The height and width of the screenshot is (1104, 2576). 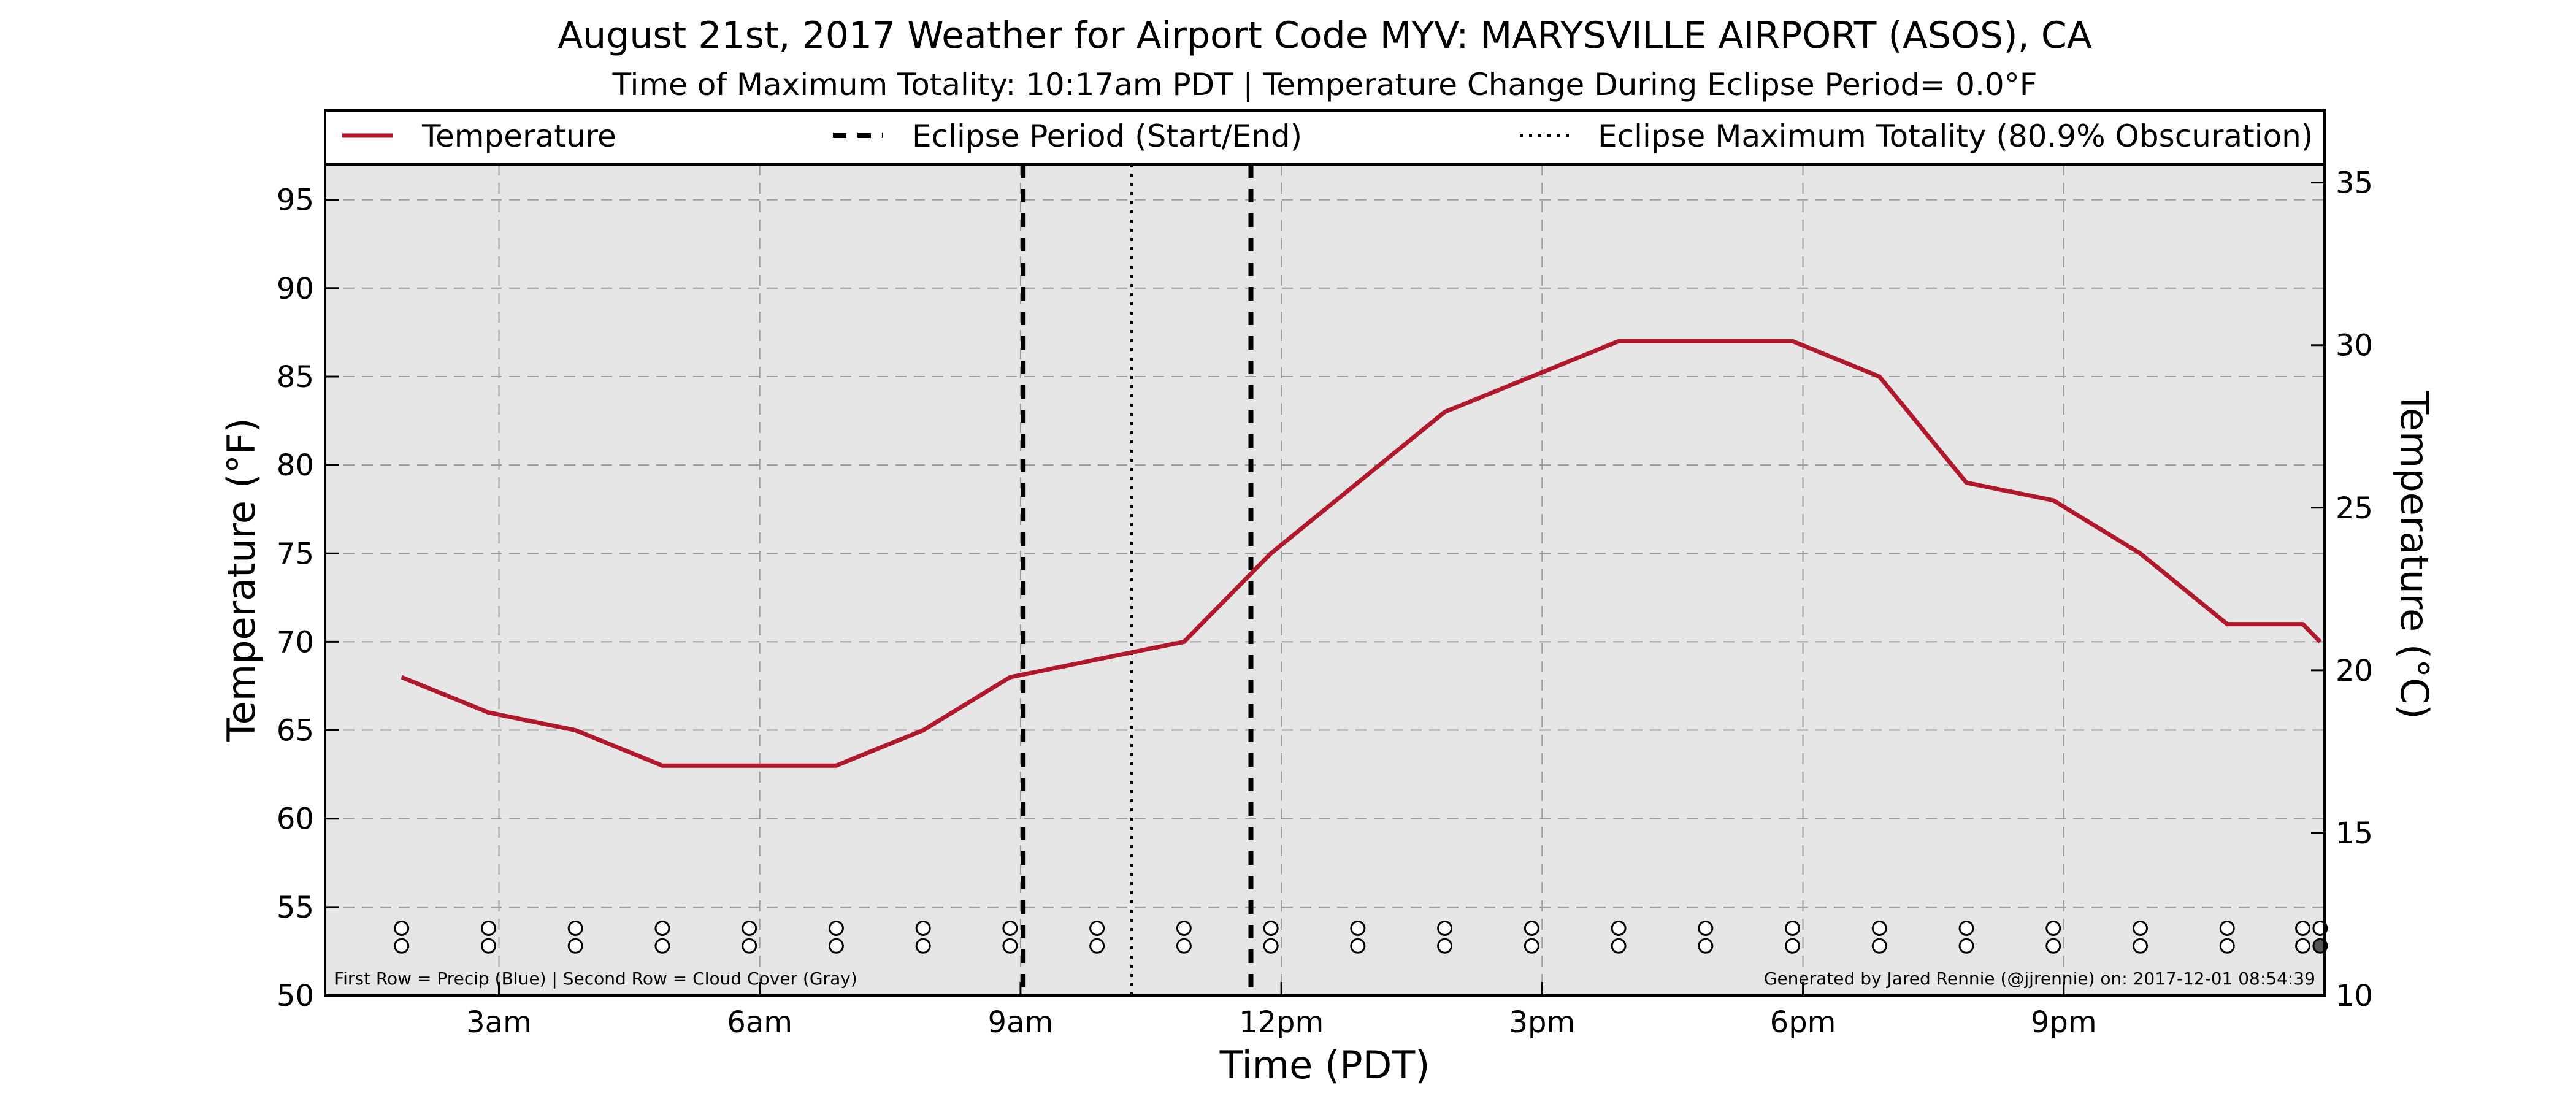 What do you see at coordinates (295, 642) in the screenshot?
I see `y-tick-label-left: 70` at bounding box center [295, 642].